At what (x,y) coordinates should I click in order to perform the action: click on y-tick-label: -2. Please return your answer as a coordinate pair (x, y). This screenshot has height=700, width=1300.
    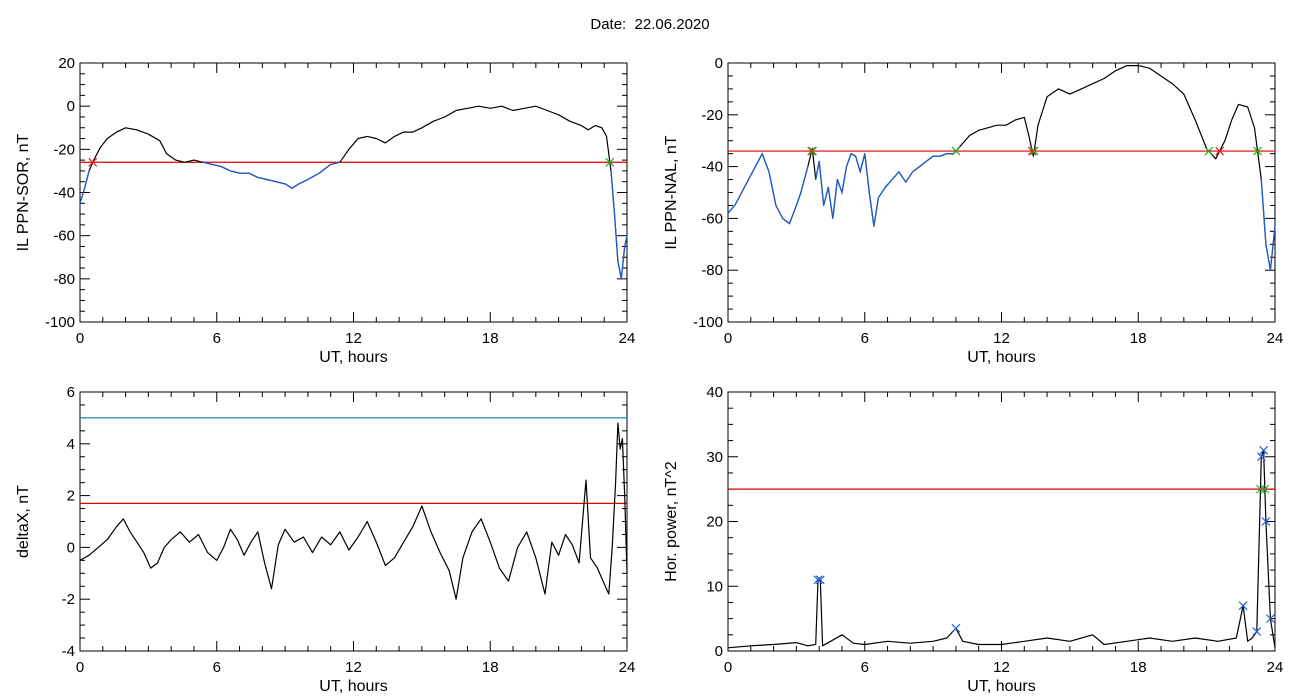
    Looking at the image, I should click on (68, 599).